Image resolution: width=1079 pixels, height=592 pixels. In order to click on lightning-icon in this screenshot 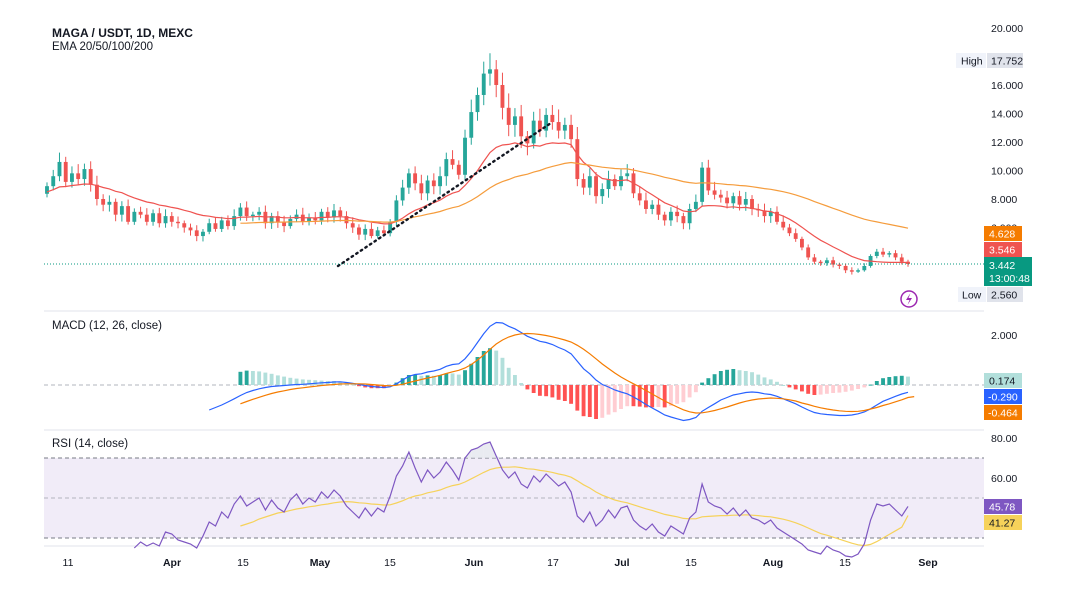, I will do `click(909, 299)`.